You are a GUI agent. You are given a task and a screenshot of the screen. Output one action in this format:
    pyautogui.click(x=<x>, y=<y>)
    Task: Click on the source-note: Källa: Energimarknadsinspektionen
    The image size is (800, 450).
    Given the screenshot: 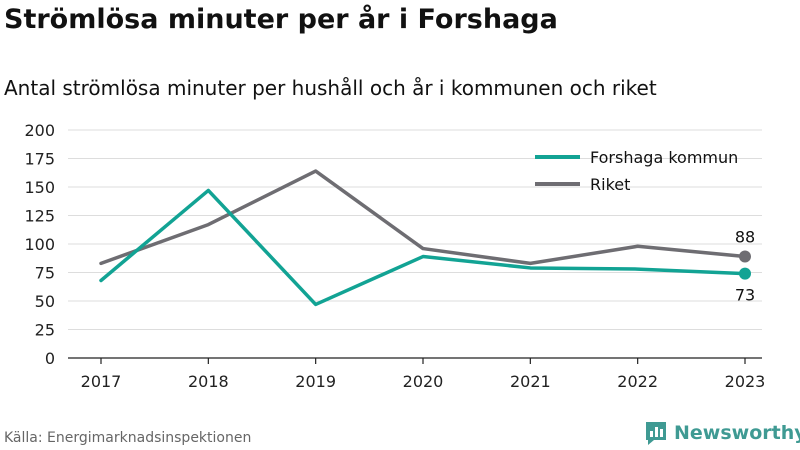 What is the action you would take?
    pyautogui.click(x=128, y=438)
    